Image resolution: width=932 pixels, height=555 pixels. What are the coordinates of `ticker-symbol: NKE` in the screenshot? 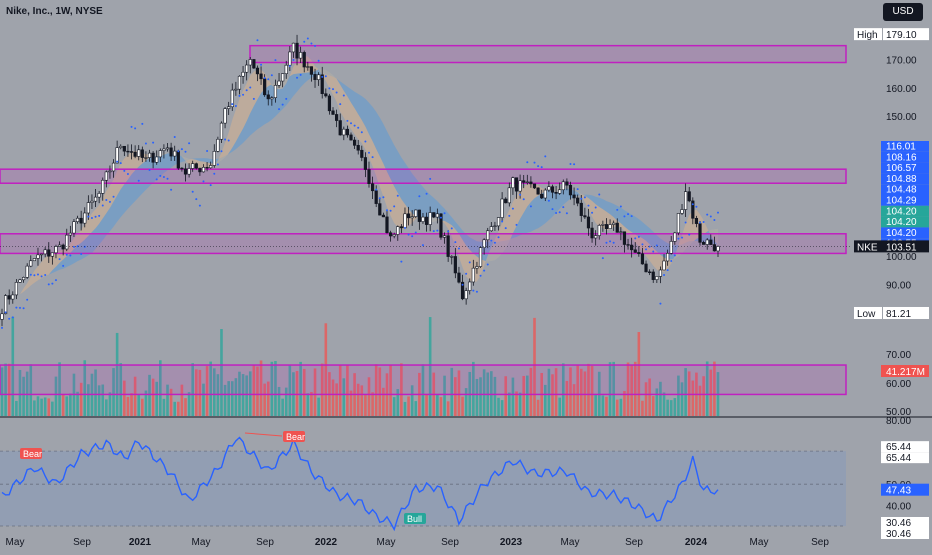 It's located at (867, 247).